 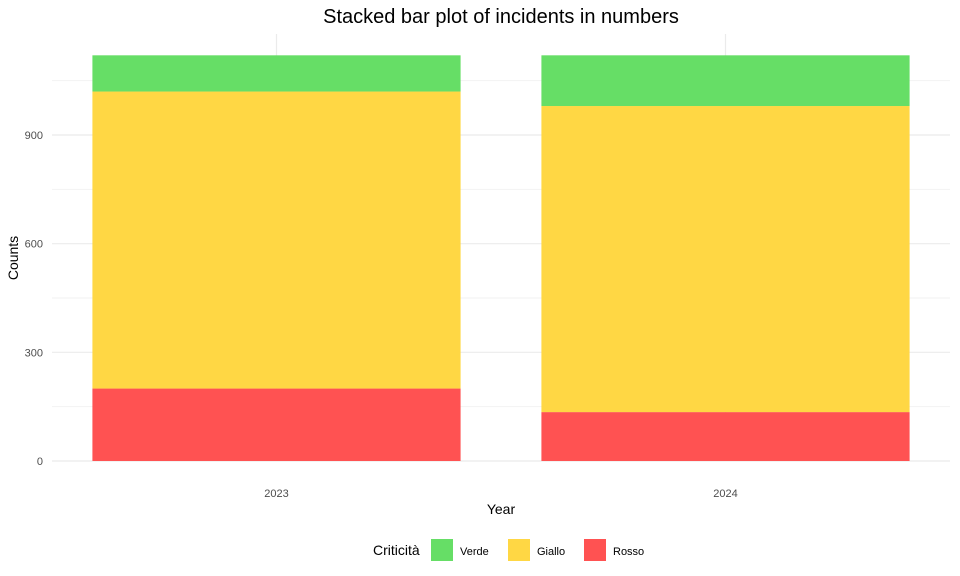 I want to click on legend: Criticità Verde Giallo Rosso, so click(x=508, y=550).